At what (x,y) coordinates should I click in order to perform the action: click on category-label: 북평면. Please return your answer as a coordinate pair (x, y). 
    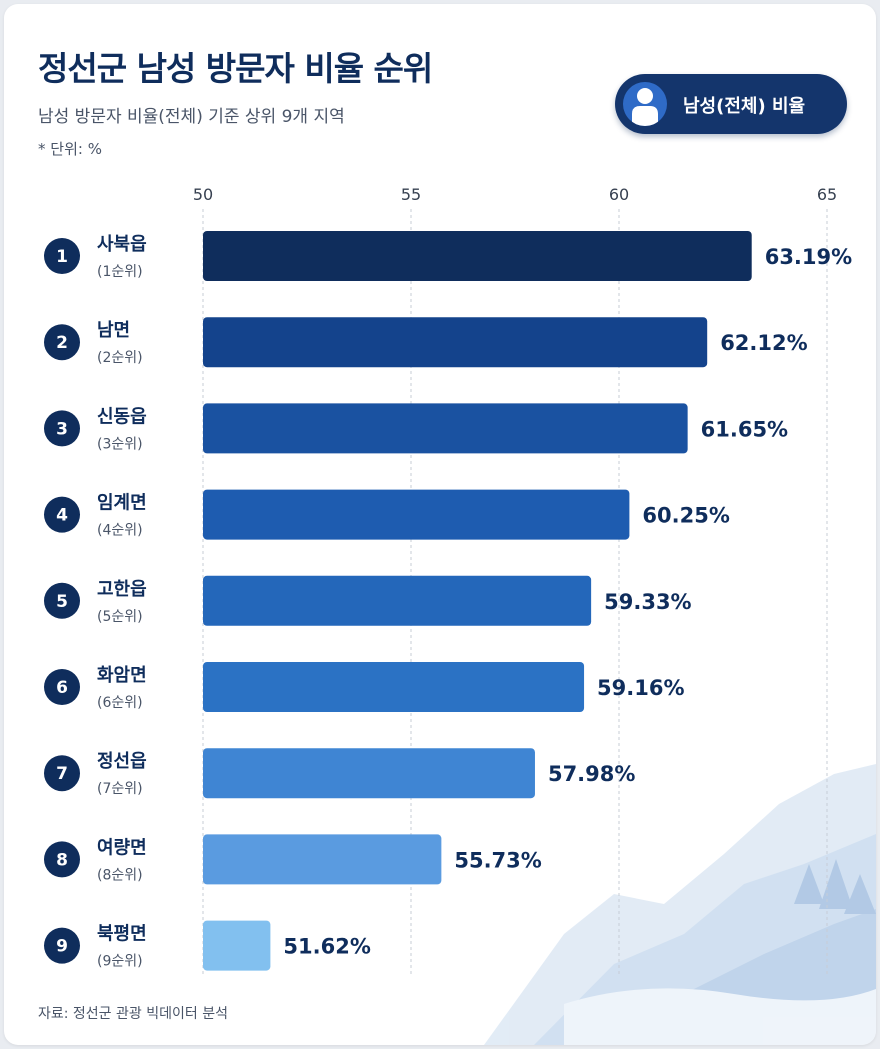
    Looking at the image, I should click on (122, 934).